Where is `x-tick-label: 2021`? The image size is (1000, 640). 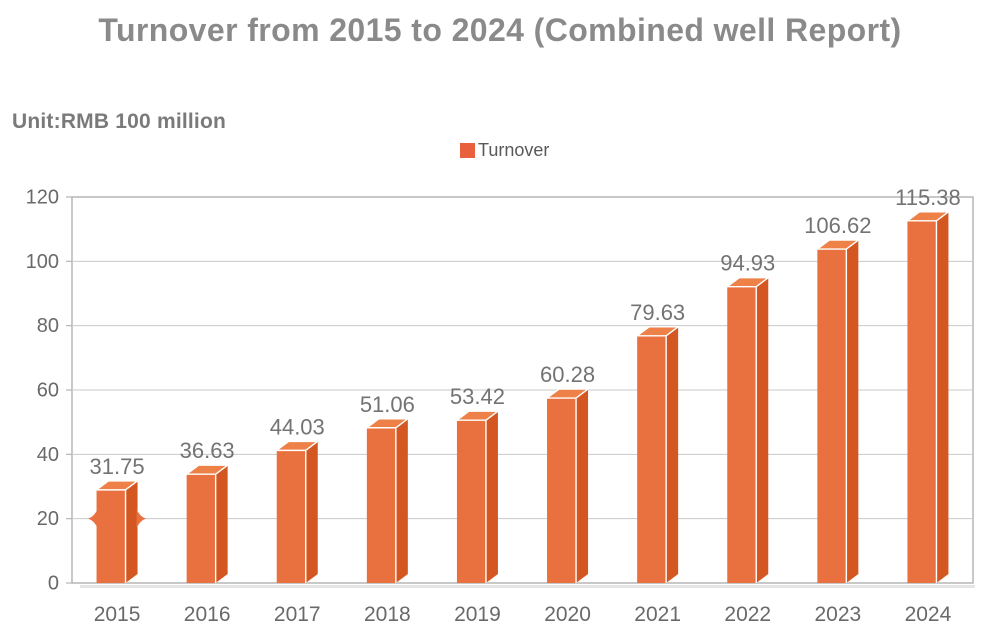
x-tick-label: 2021 is located at coordinates (657, 614).